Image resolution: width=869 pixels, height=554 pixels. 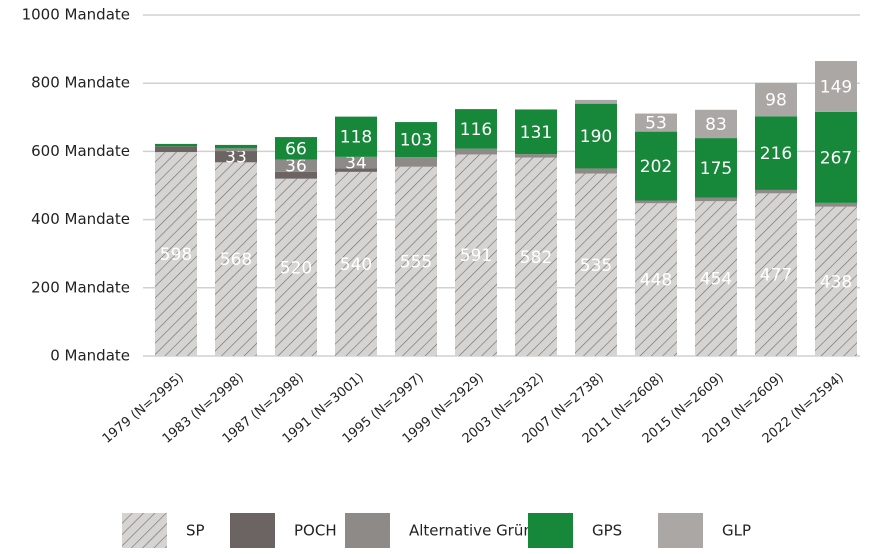 I want to click on data-label: 438, so click(x=836, y=282).